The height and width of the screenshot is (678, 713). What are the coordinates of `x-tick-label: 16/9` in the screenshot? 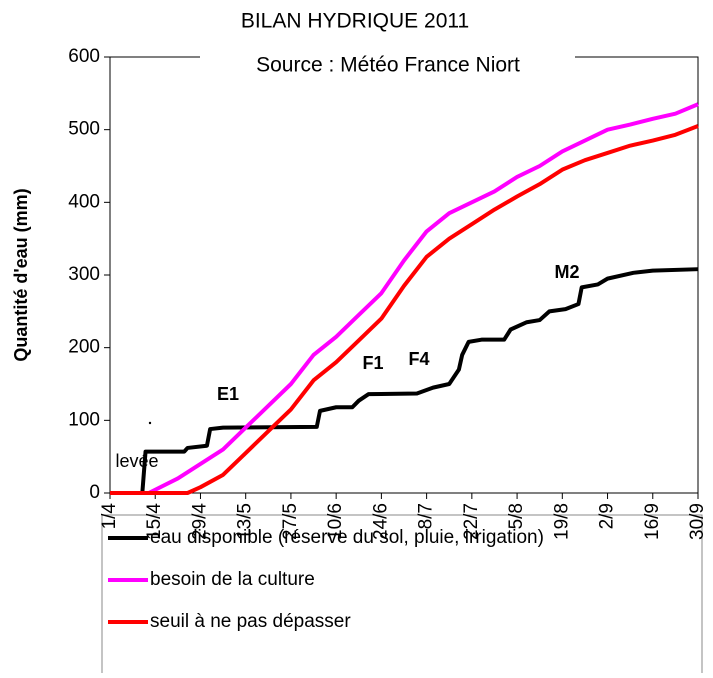 It's located at (652, 521).